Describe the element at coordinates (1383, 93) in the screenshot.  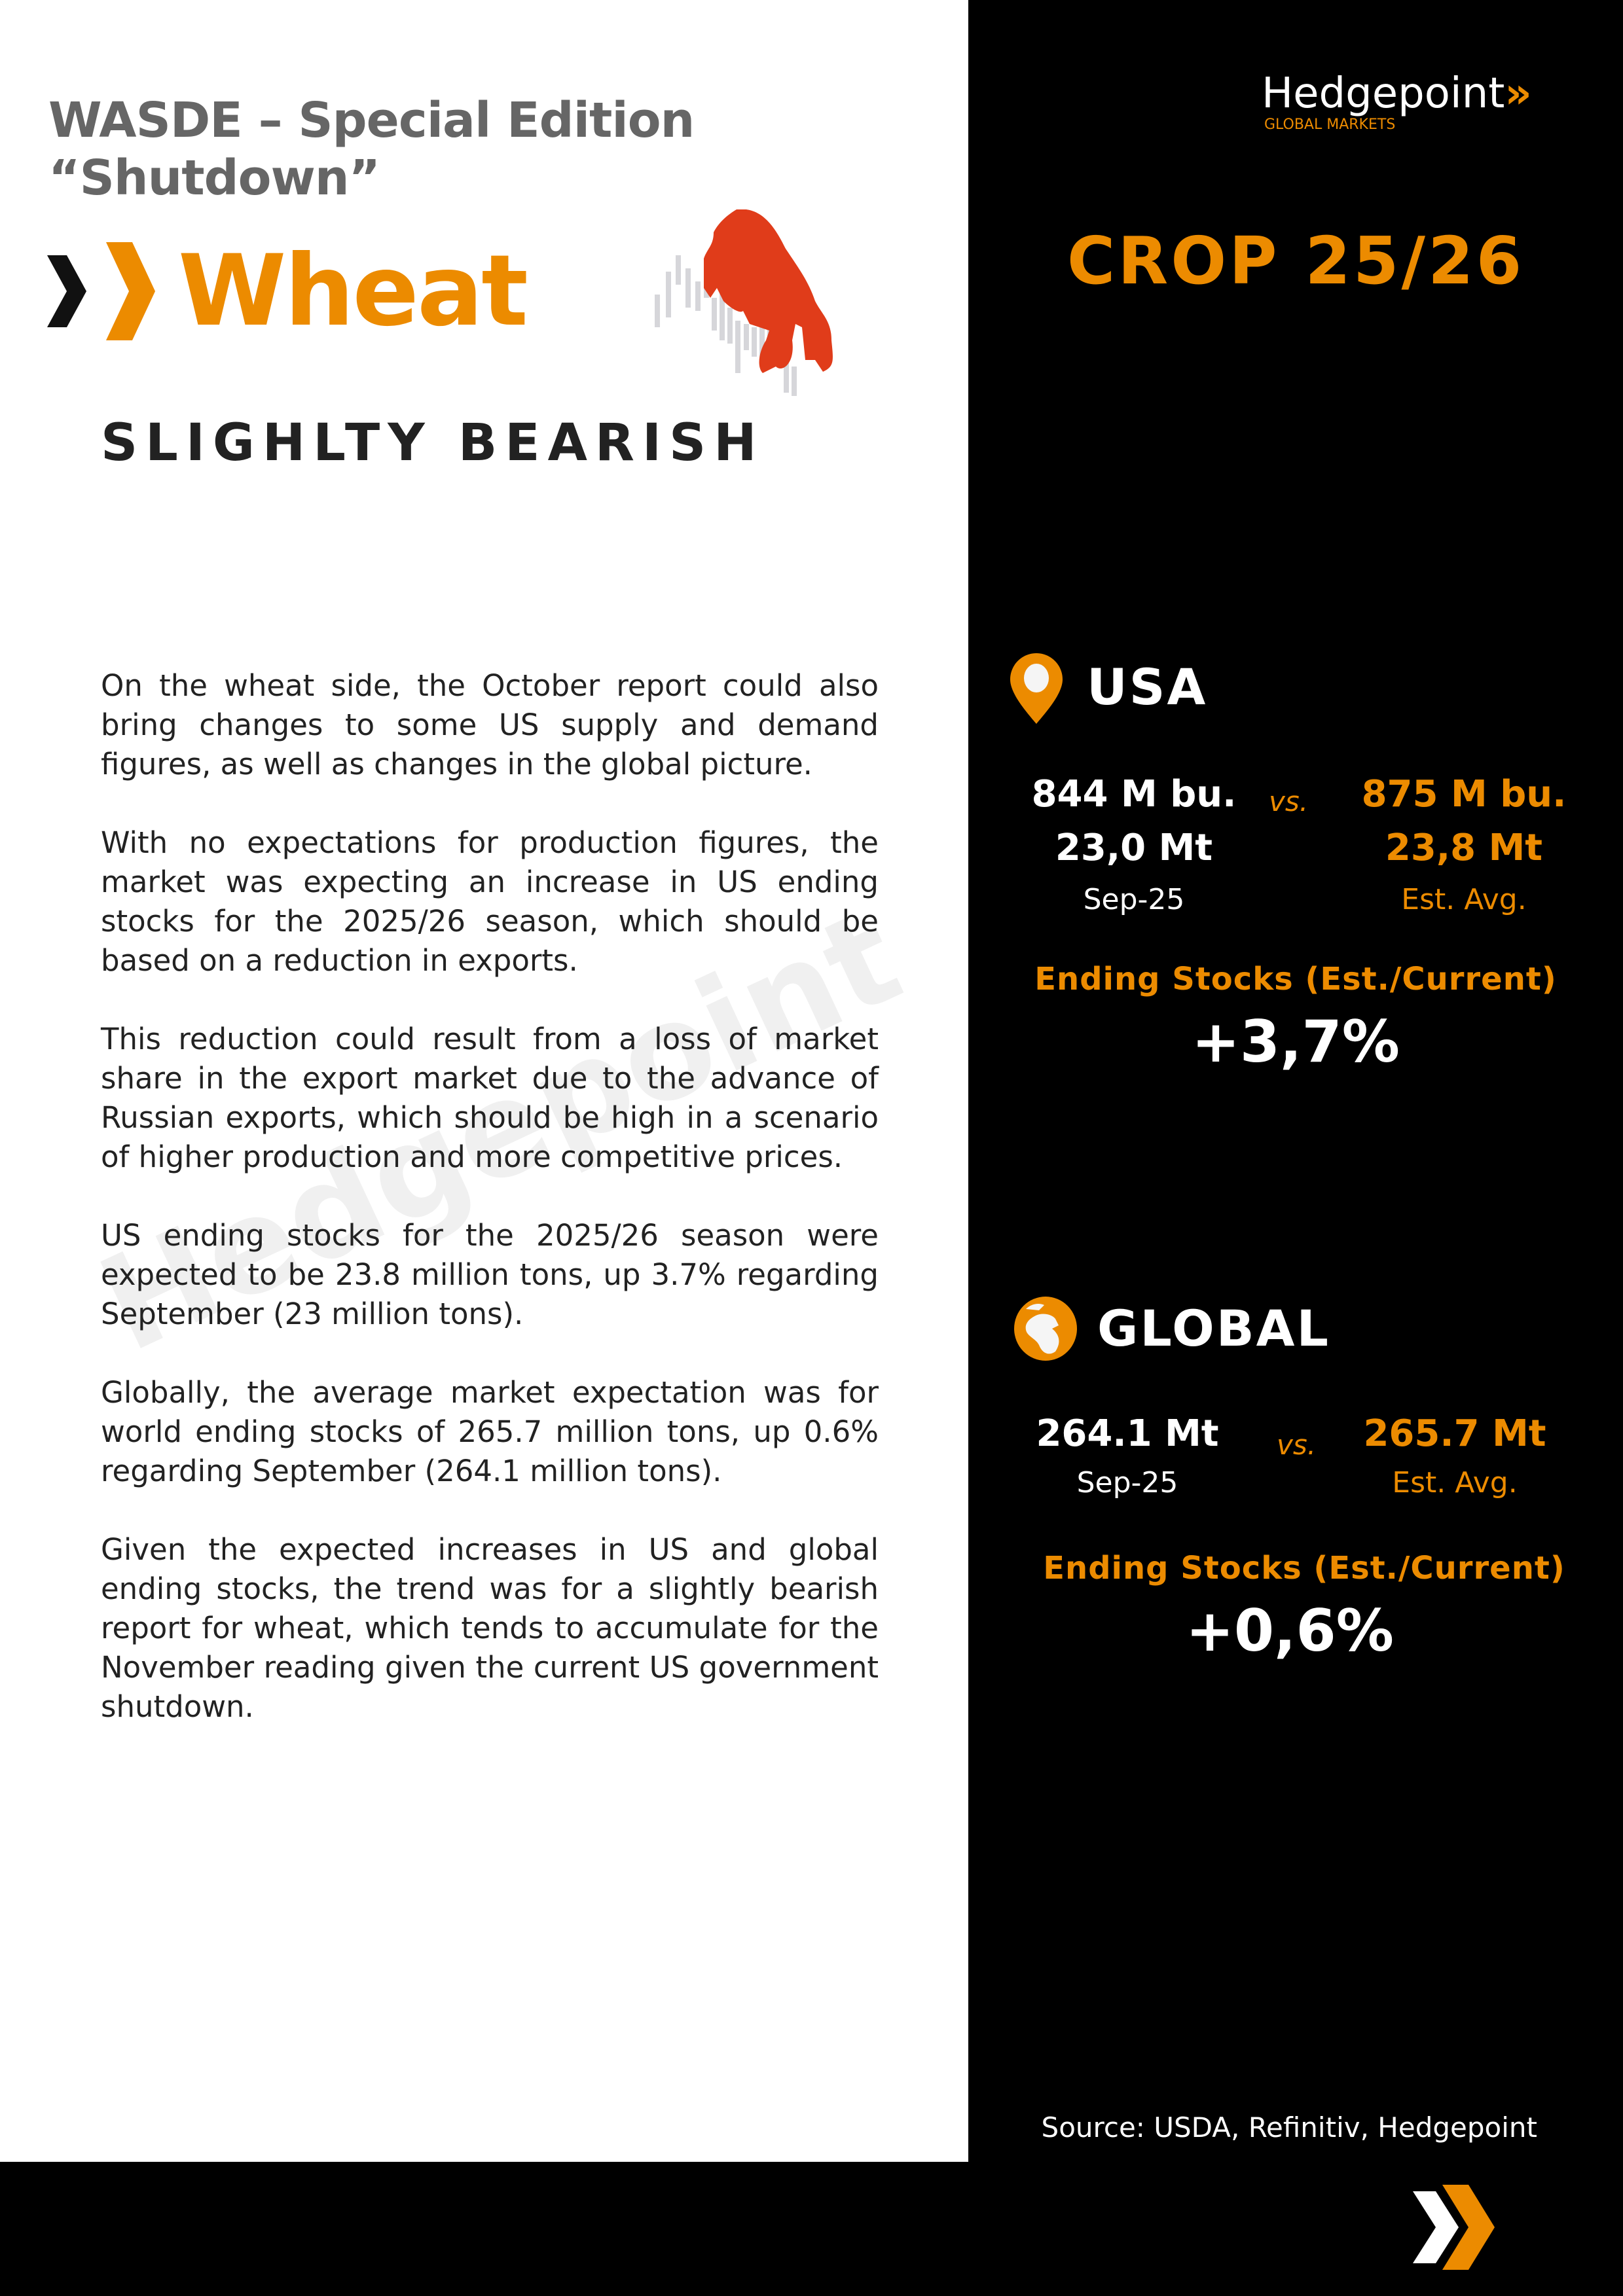
I see `logo-name: Hedgepoint` at that location.